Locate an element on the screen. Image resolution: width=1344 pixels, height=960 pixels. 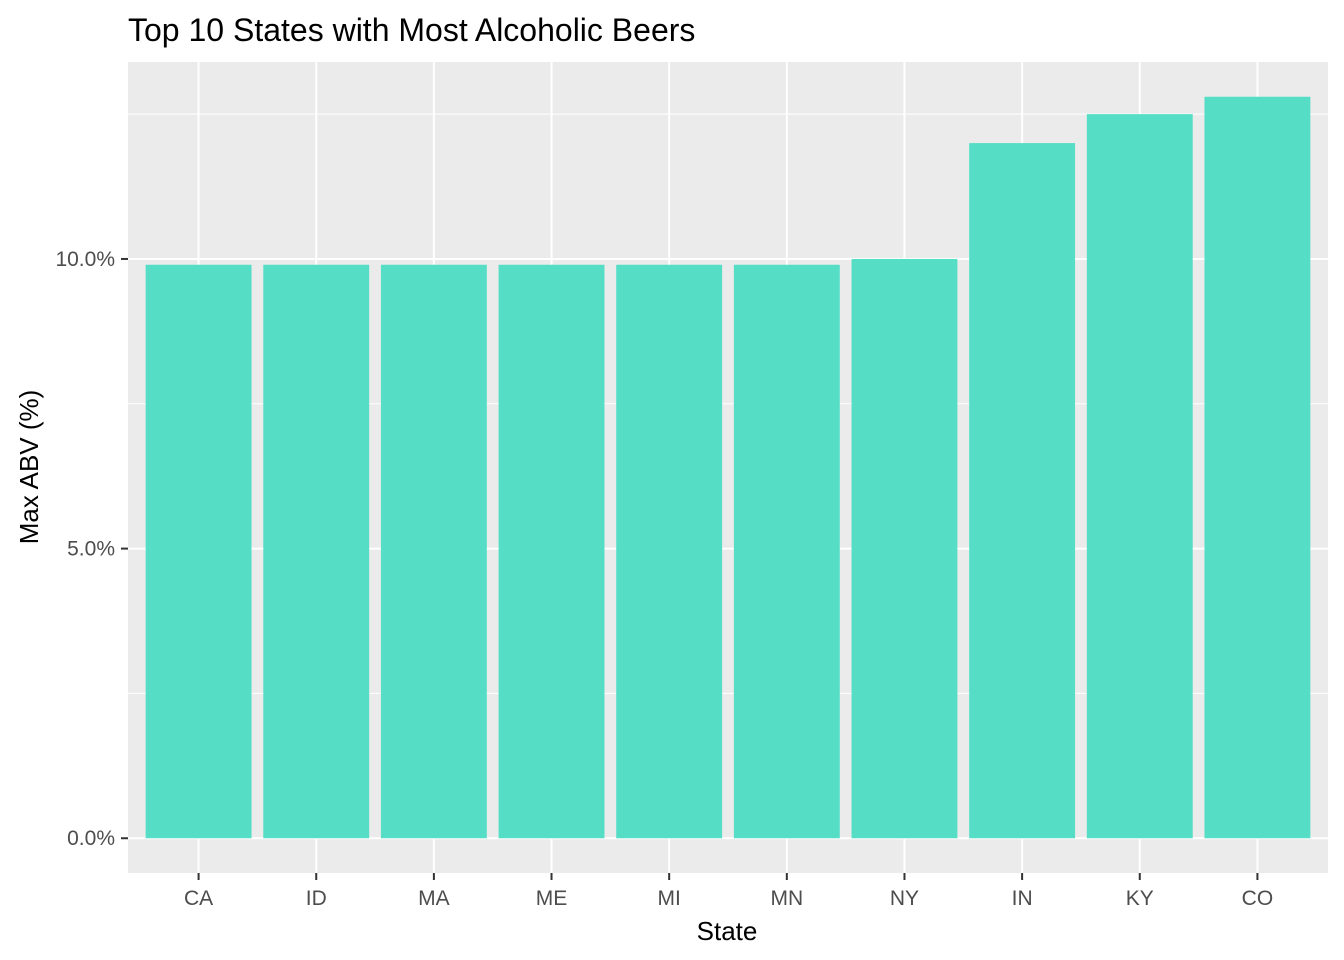
x-tick-label: MI is located at coordinates (669, 898).